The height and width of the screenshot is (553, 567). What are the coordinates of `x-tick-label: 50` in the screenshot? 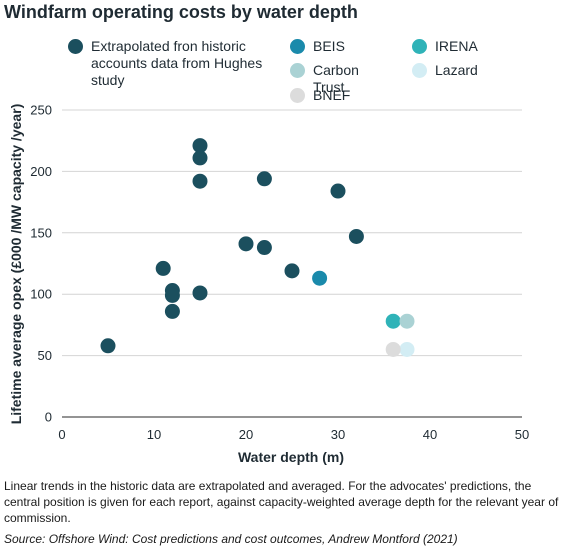 It's located at (522, 434).